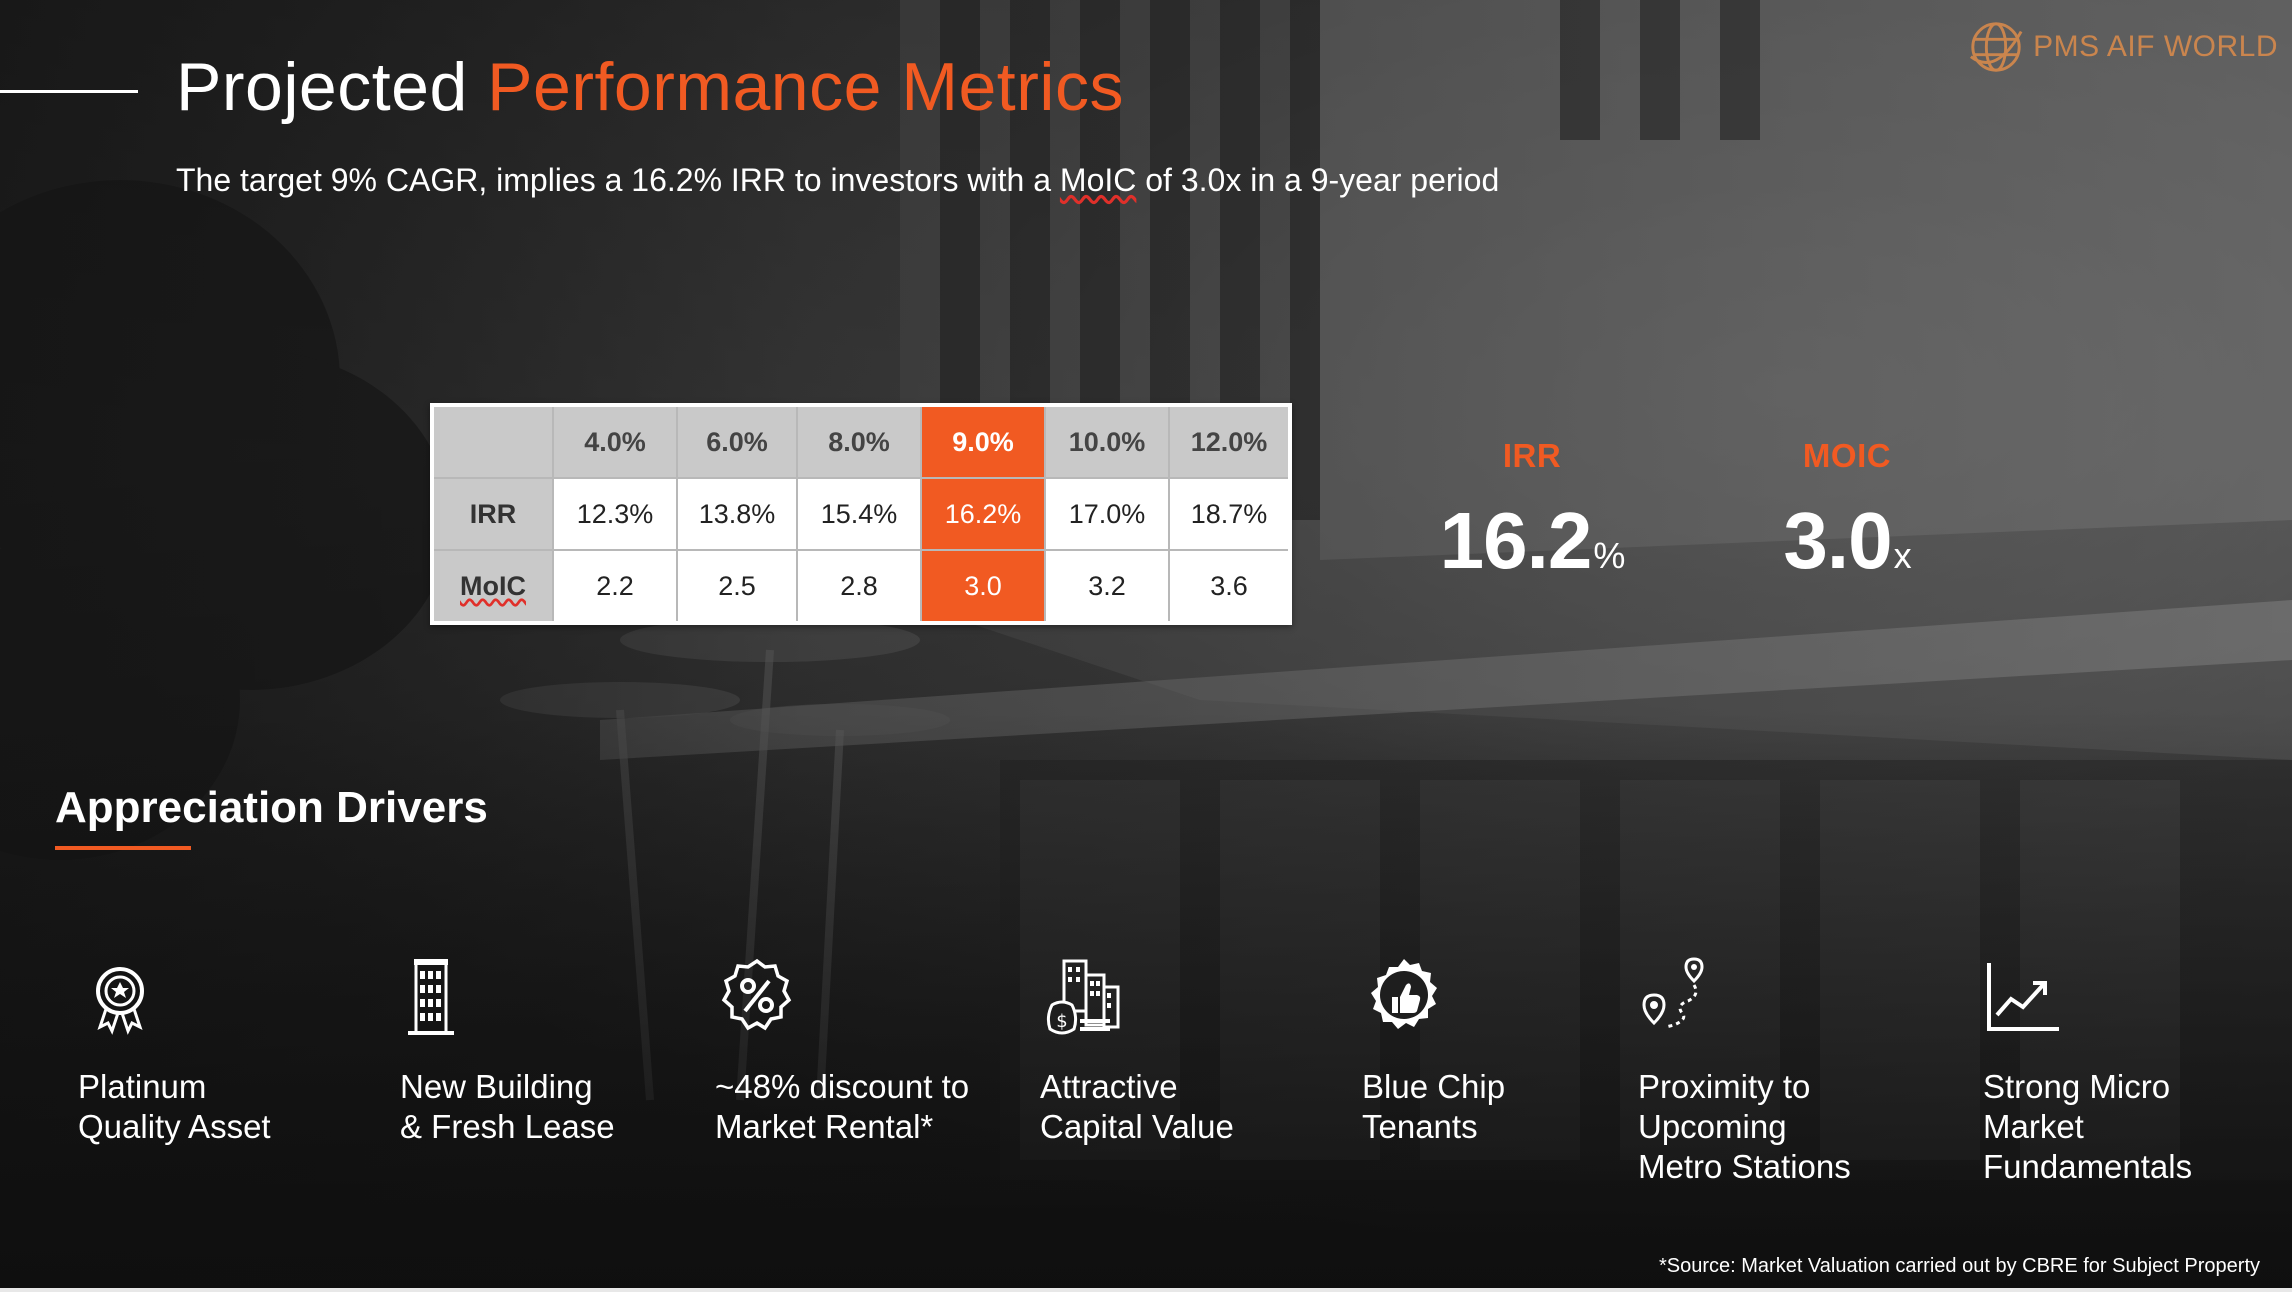 Image resolution: width=2292 pixels, height=1292 pixels. I want to click on table-cell: 2.5, so click(737, 586).